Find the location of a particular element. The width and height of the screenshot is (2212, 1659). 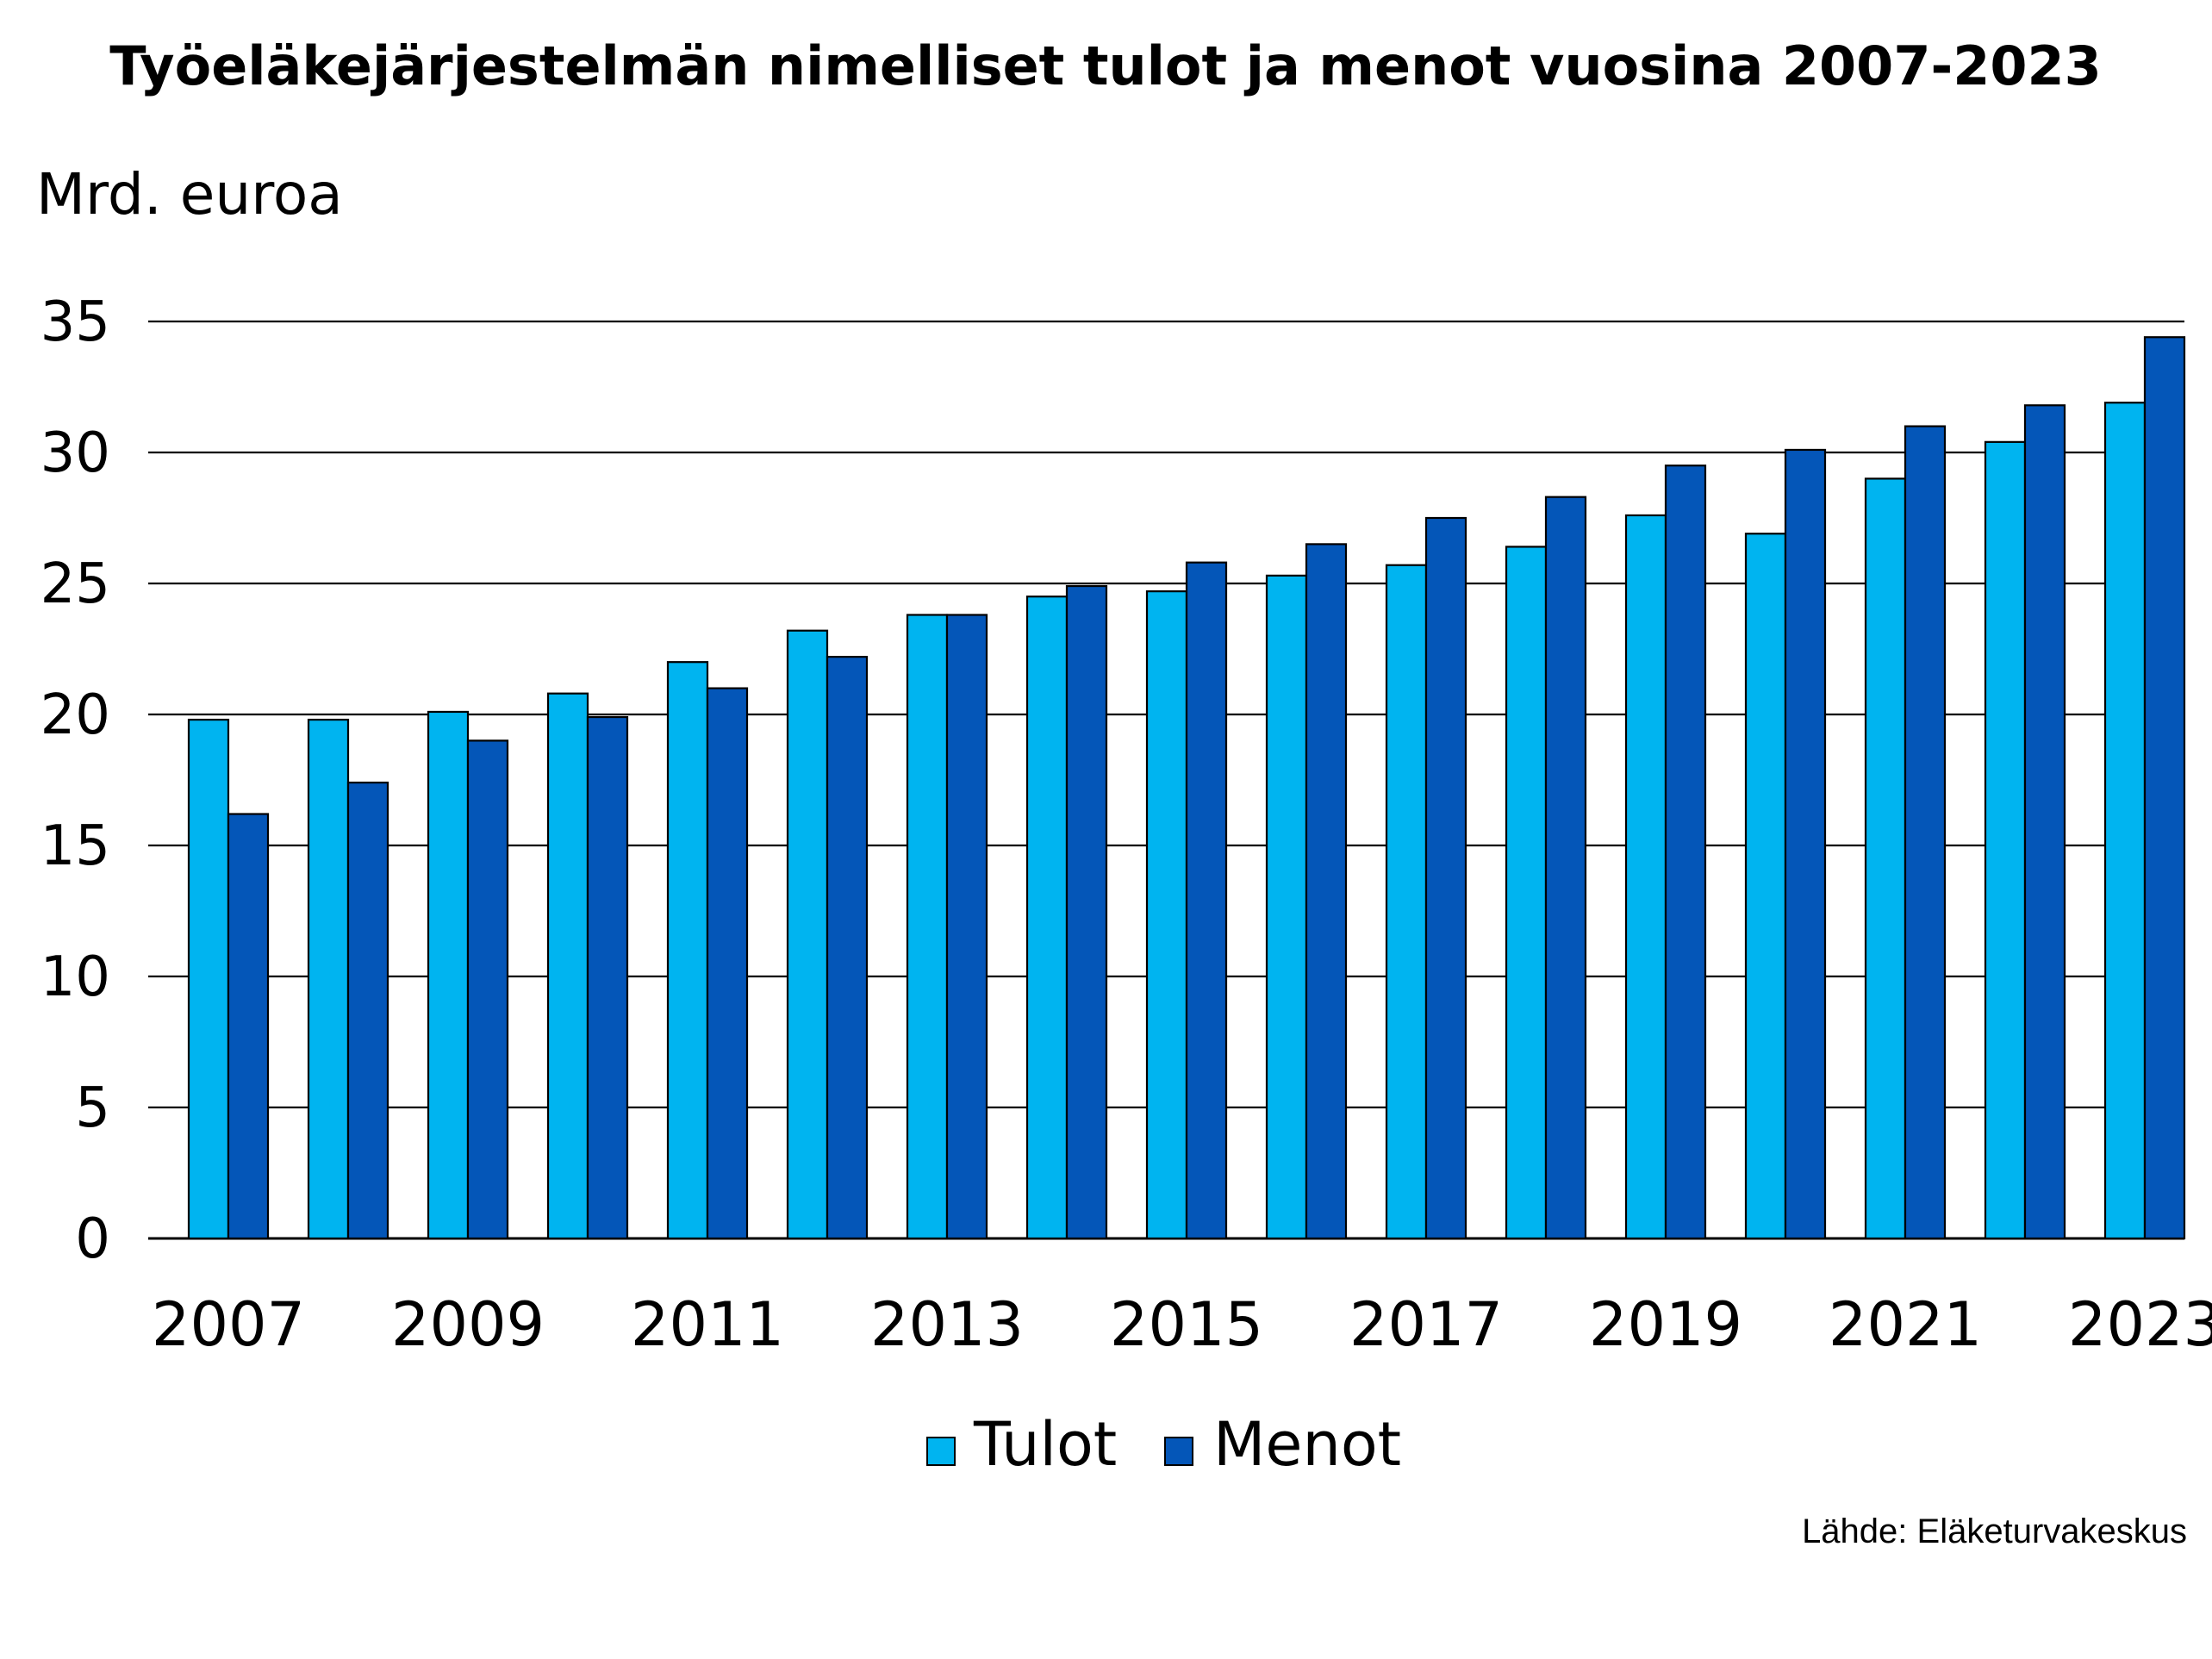

x-tick-label: 2023 is located at coordinates (2140, 1324).